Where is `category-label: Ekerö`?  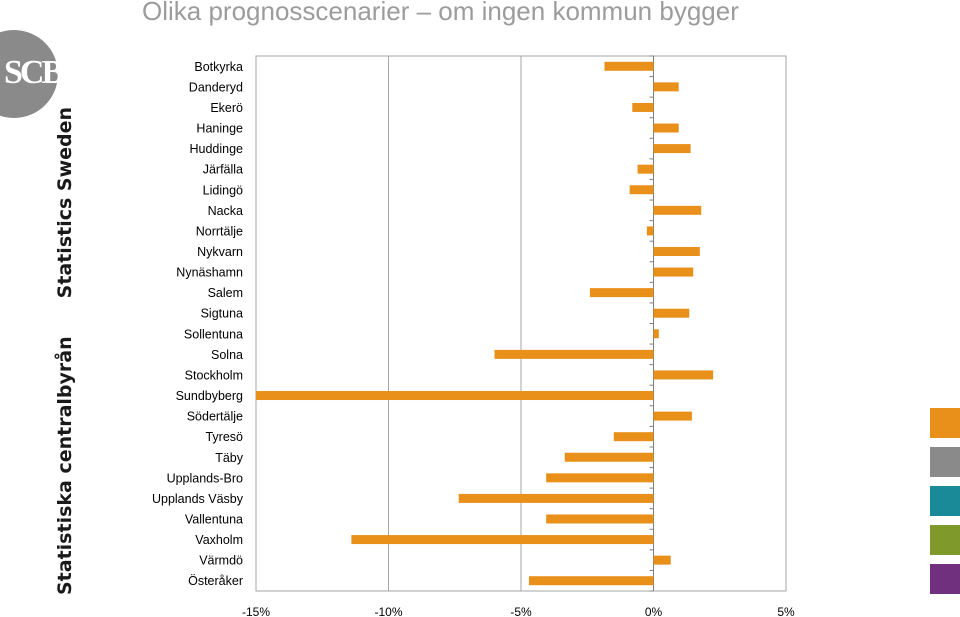 category-label: Ekerö is located at coordinates (226, 108).